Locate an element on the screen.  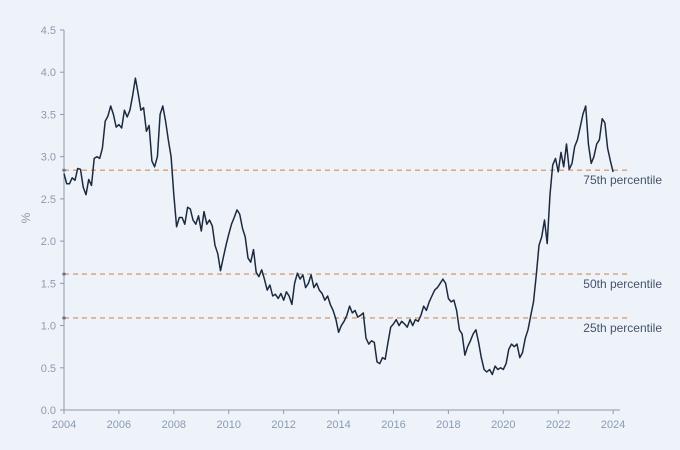
y-tick-label: 3.0 is located at coordinates (48, 158).